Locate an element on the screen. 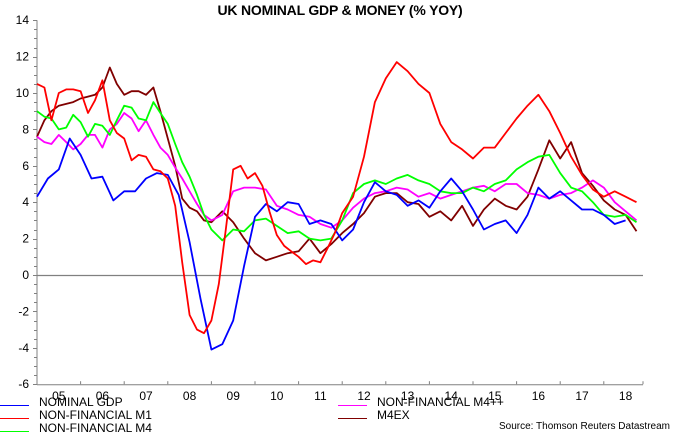 This screenshot has width=680, height=436. legend-item-nominal-gdp: NOMINAL GDP is located at coordinates (76, 402).